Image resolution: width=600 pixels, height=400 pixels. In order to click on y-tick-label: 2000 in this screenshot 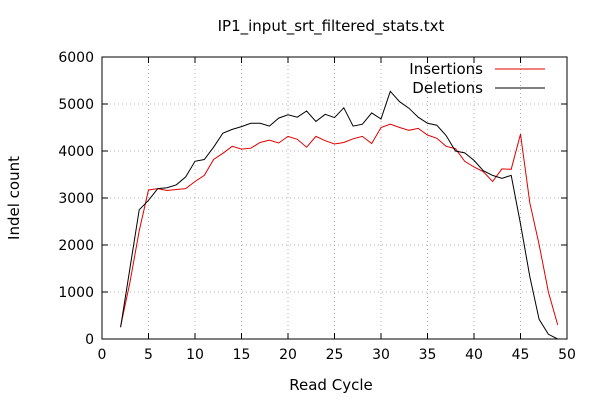, I will do `click(76, 246)`.